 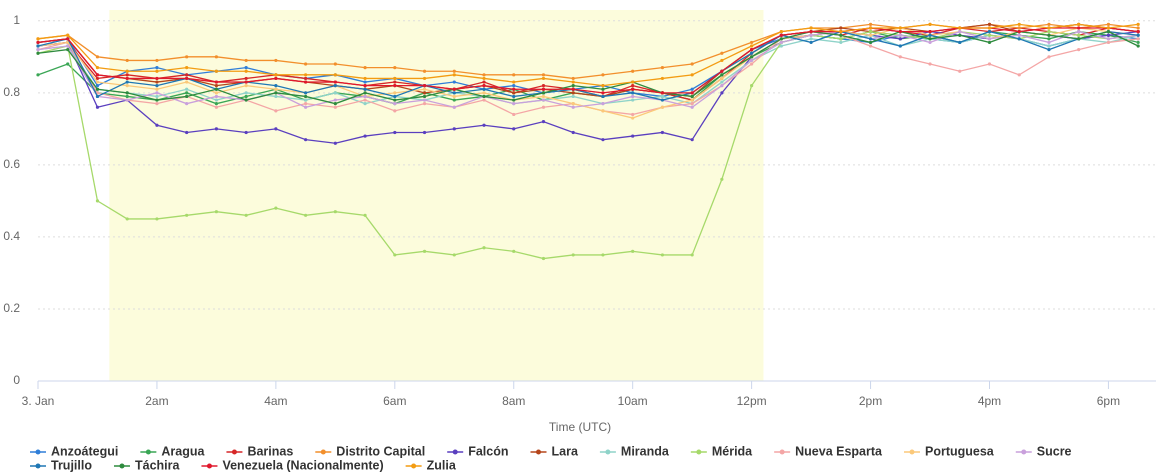 I want to click on legend-label: Lara, so click(x=565, y=451).